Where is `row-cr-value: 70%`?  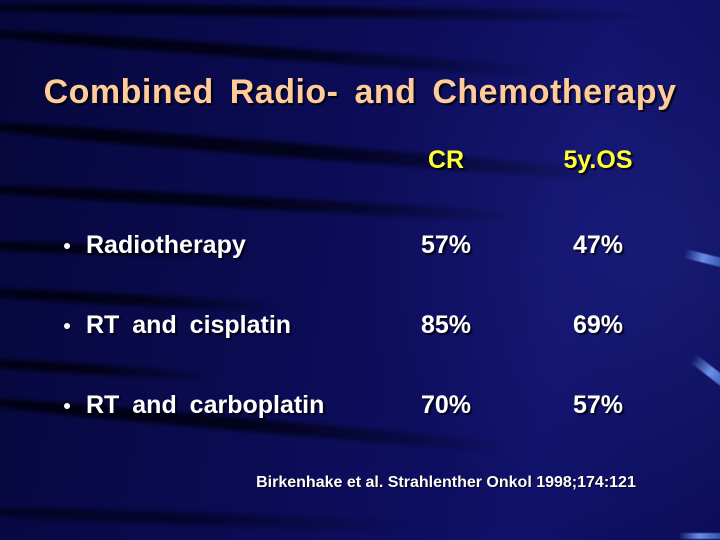
row-cr-value: 70% is located at coordinates (446, 405).